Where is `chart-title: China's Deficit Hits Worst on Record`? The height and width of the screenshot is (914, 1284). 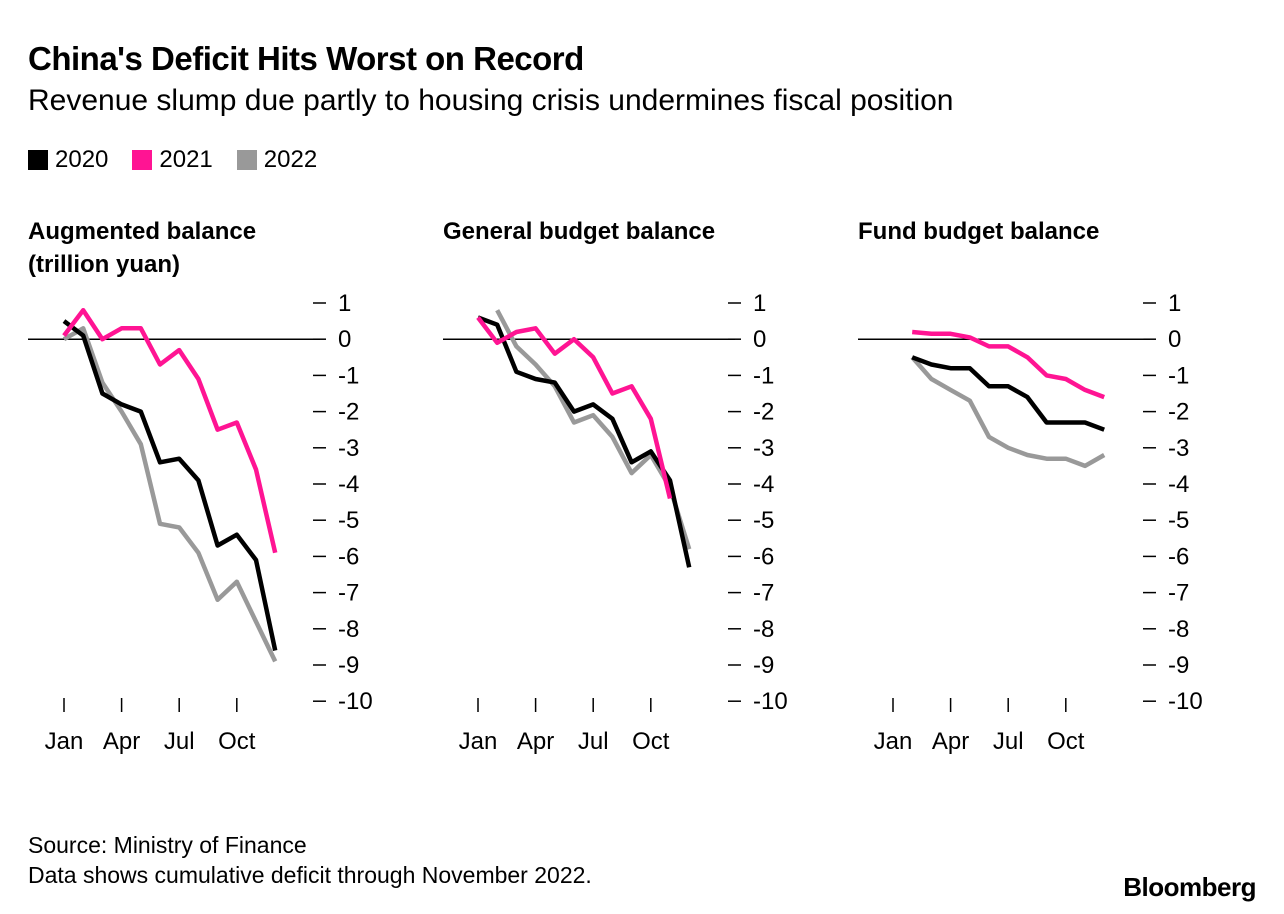
chart-title: China's Deficit Hits Worst on Record is located at coordinates (306, 58).